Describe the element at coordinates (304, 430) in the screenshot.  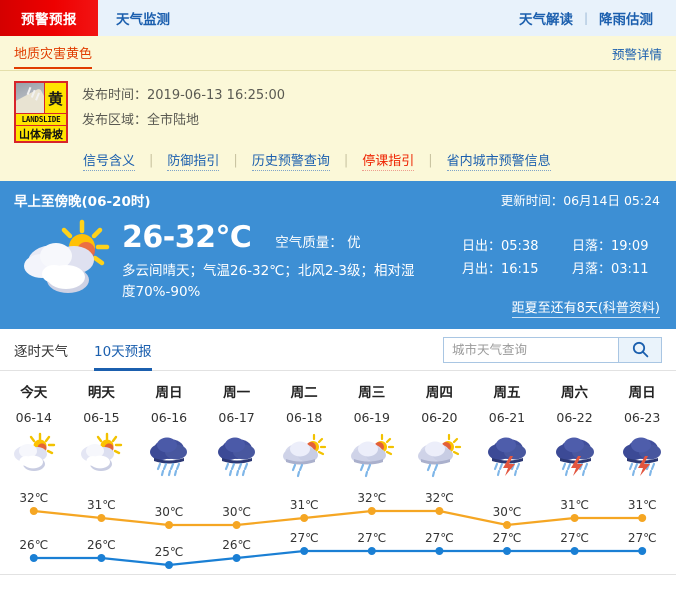
I see `forecast-day-column: 周二 06-18` at that location.